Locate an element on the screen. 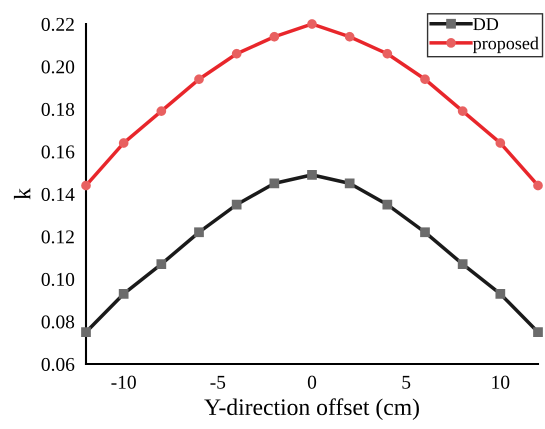 Image resolution: width=545 pixels, height=429 pixels. y-tick-label: 0.16 is located at coordinates (58, 152).